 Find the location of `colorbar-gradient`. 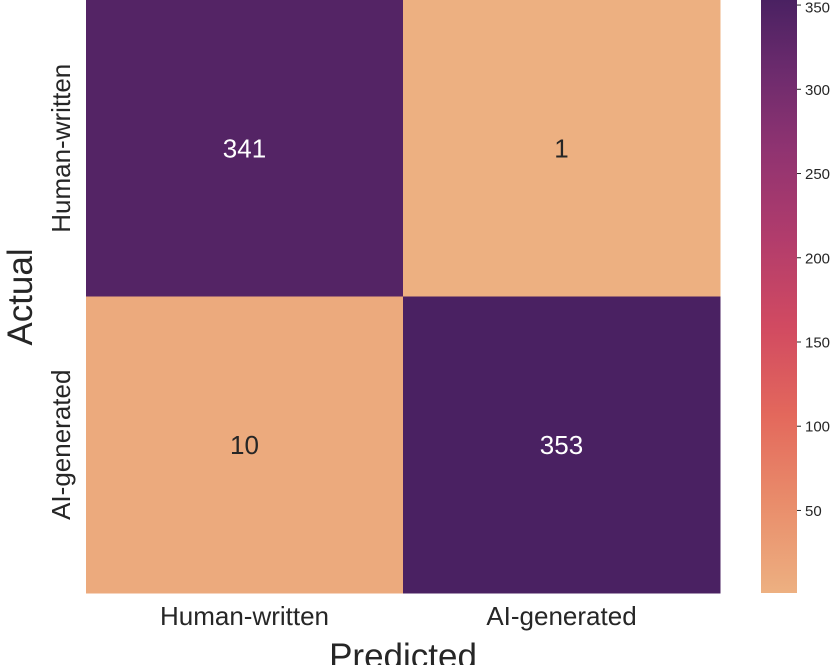

colorbar-gradient is located at coordinates (779, 296).